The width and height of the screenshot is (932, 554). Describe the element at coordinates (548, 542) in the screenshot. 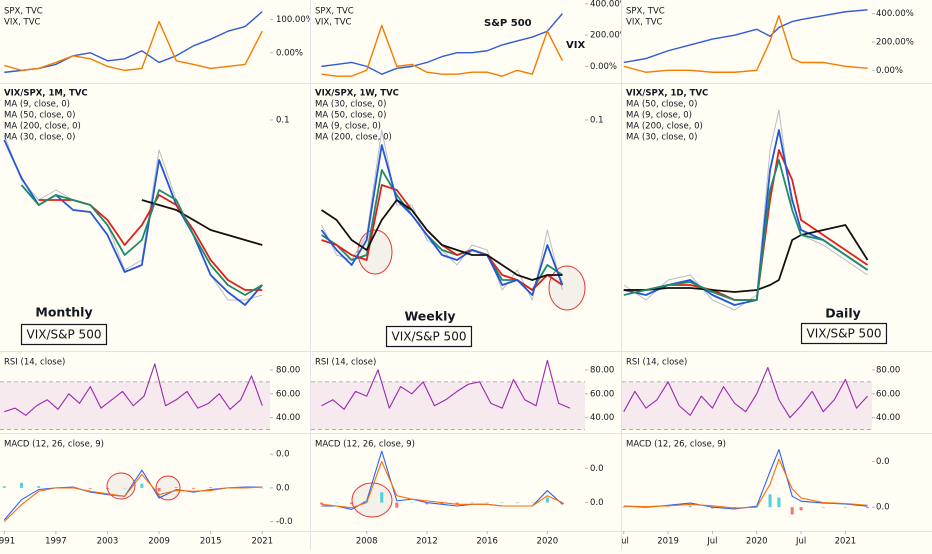

I see `x-tick-label: 2020` at that location.